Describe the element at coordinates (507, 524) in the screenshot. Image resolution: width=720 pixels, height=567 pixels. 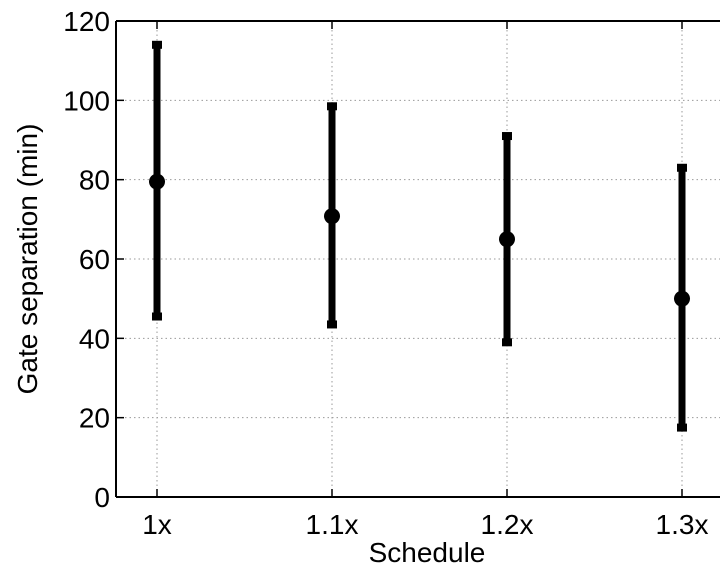
I see `x-tick-label: 1.2x` at that location.